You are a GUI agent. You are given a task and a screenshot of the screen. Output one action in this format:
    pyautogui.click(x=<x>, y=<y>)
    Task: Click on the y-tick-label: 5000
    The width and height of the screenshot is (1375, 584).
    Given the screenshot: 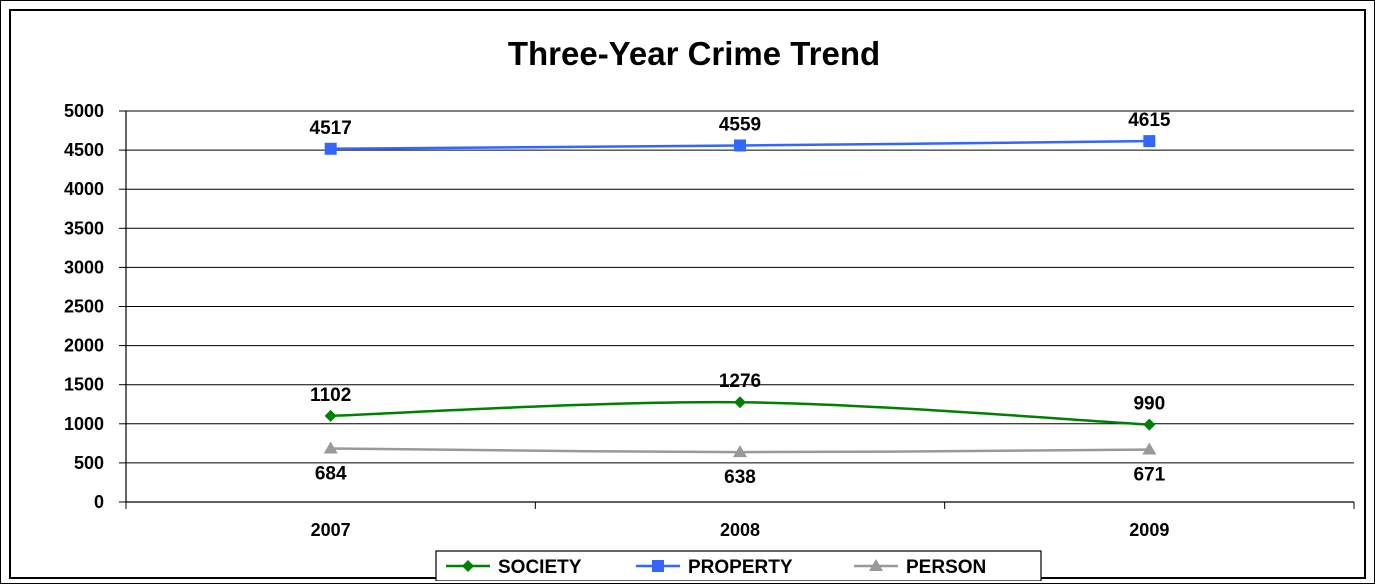 What is the action you would take?
    pyautogui.click(x=84, y=111)
    